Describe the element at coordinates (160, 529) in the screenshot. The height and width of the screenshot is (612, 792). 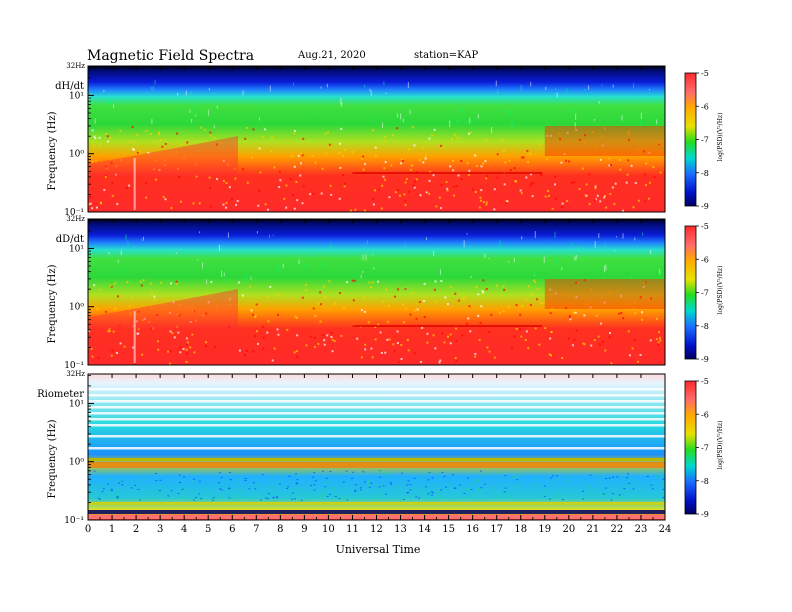
I see `x-tick-label: 3` at that location.